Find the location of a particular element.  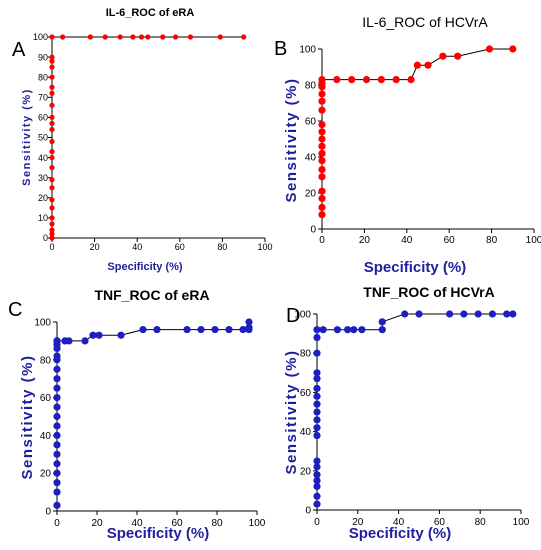

y-tick-label: 50 is located at coordinates (43, 138).